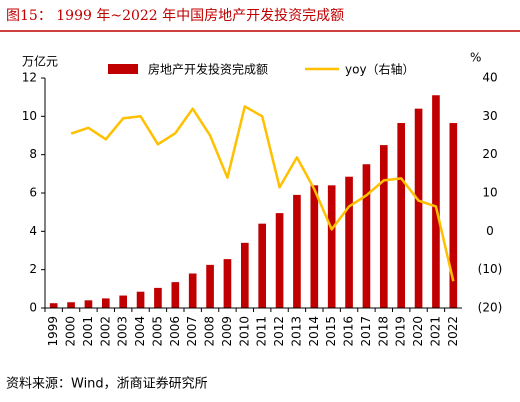 The height and width of the screenshot is (402, 520). Describe the element at coordinates (489, 154) in the screenshot. I see `y2-tick-label: 20` at that location.